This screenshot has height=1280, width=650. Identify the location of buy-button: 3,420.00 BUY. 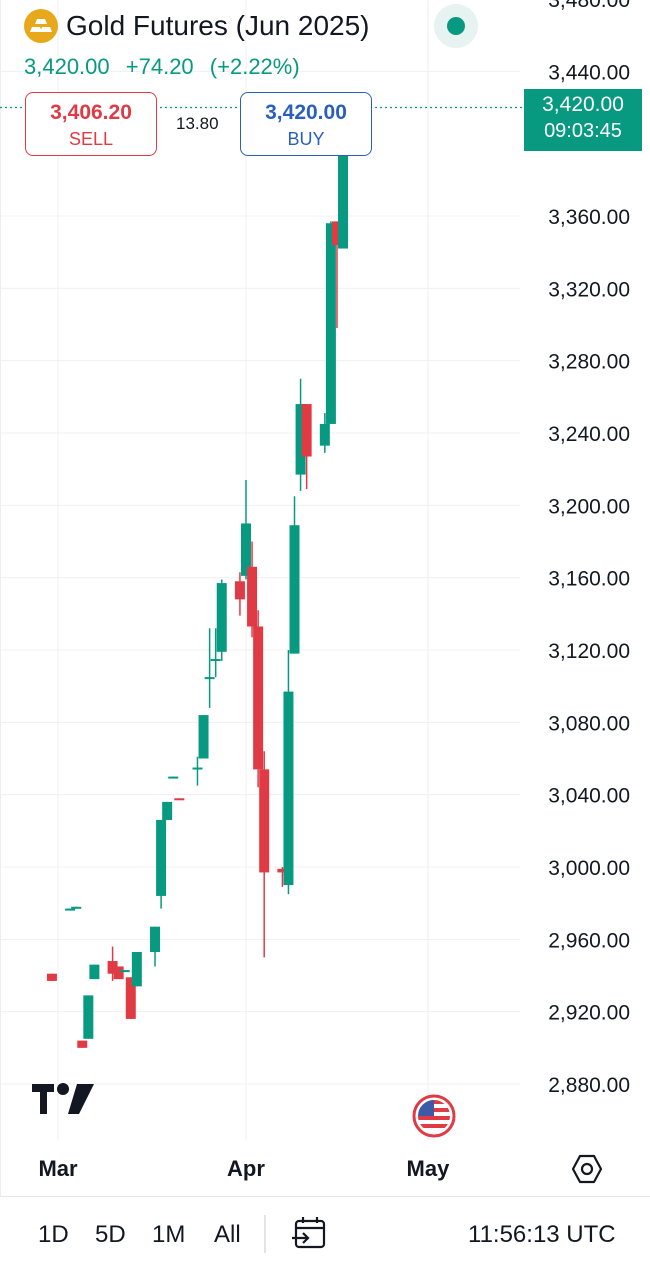
(306, 124).